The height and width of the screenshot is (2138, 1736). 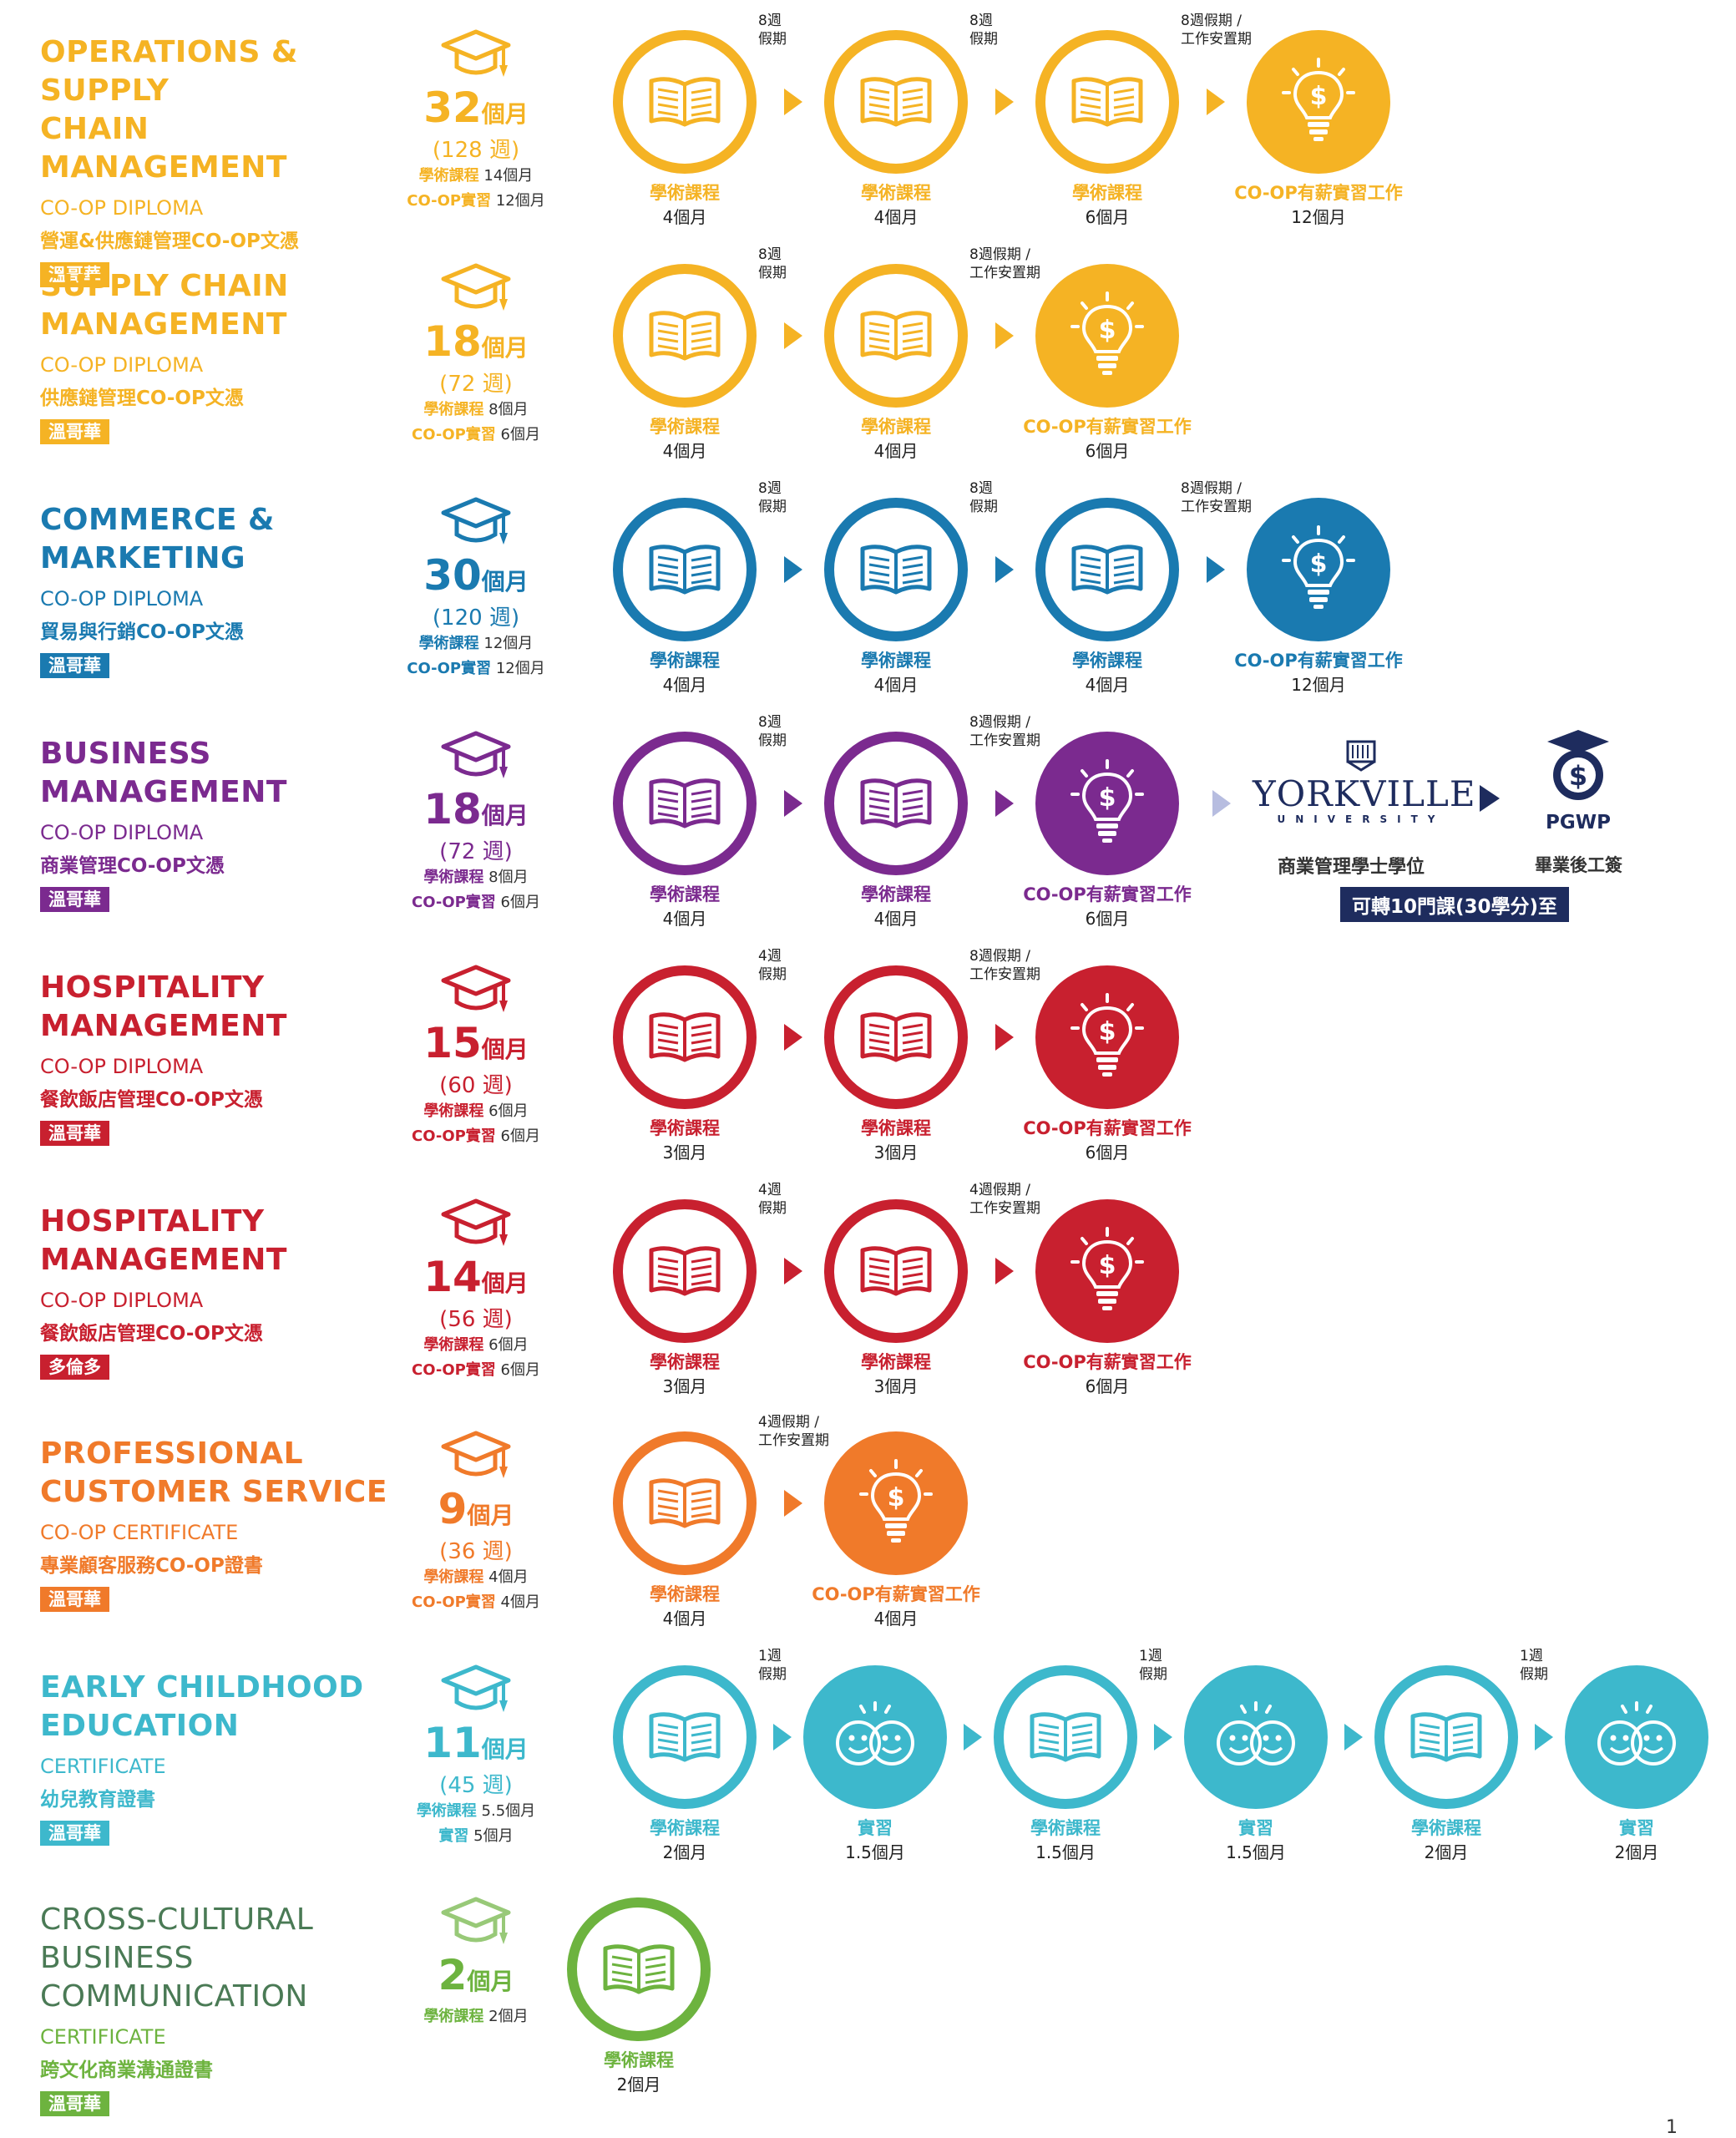 What do you see at coordinates (508, 2017) in the screenshot?
I see `academic-months: 2個月` at bounding box center [508, 2017].